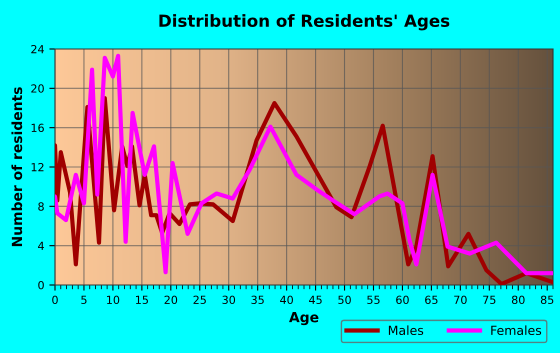 The width and height of the screenshot is (560, 353). Describe the element at coordinates (344, 300) in the screenshot. I see `x-tick-label: 50` at that location.